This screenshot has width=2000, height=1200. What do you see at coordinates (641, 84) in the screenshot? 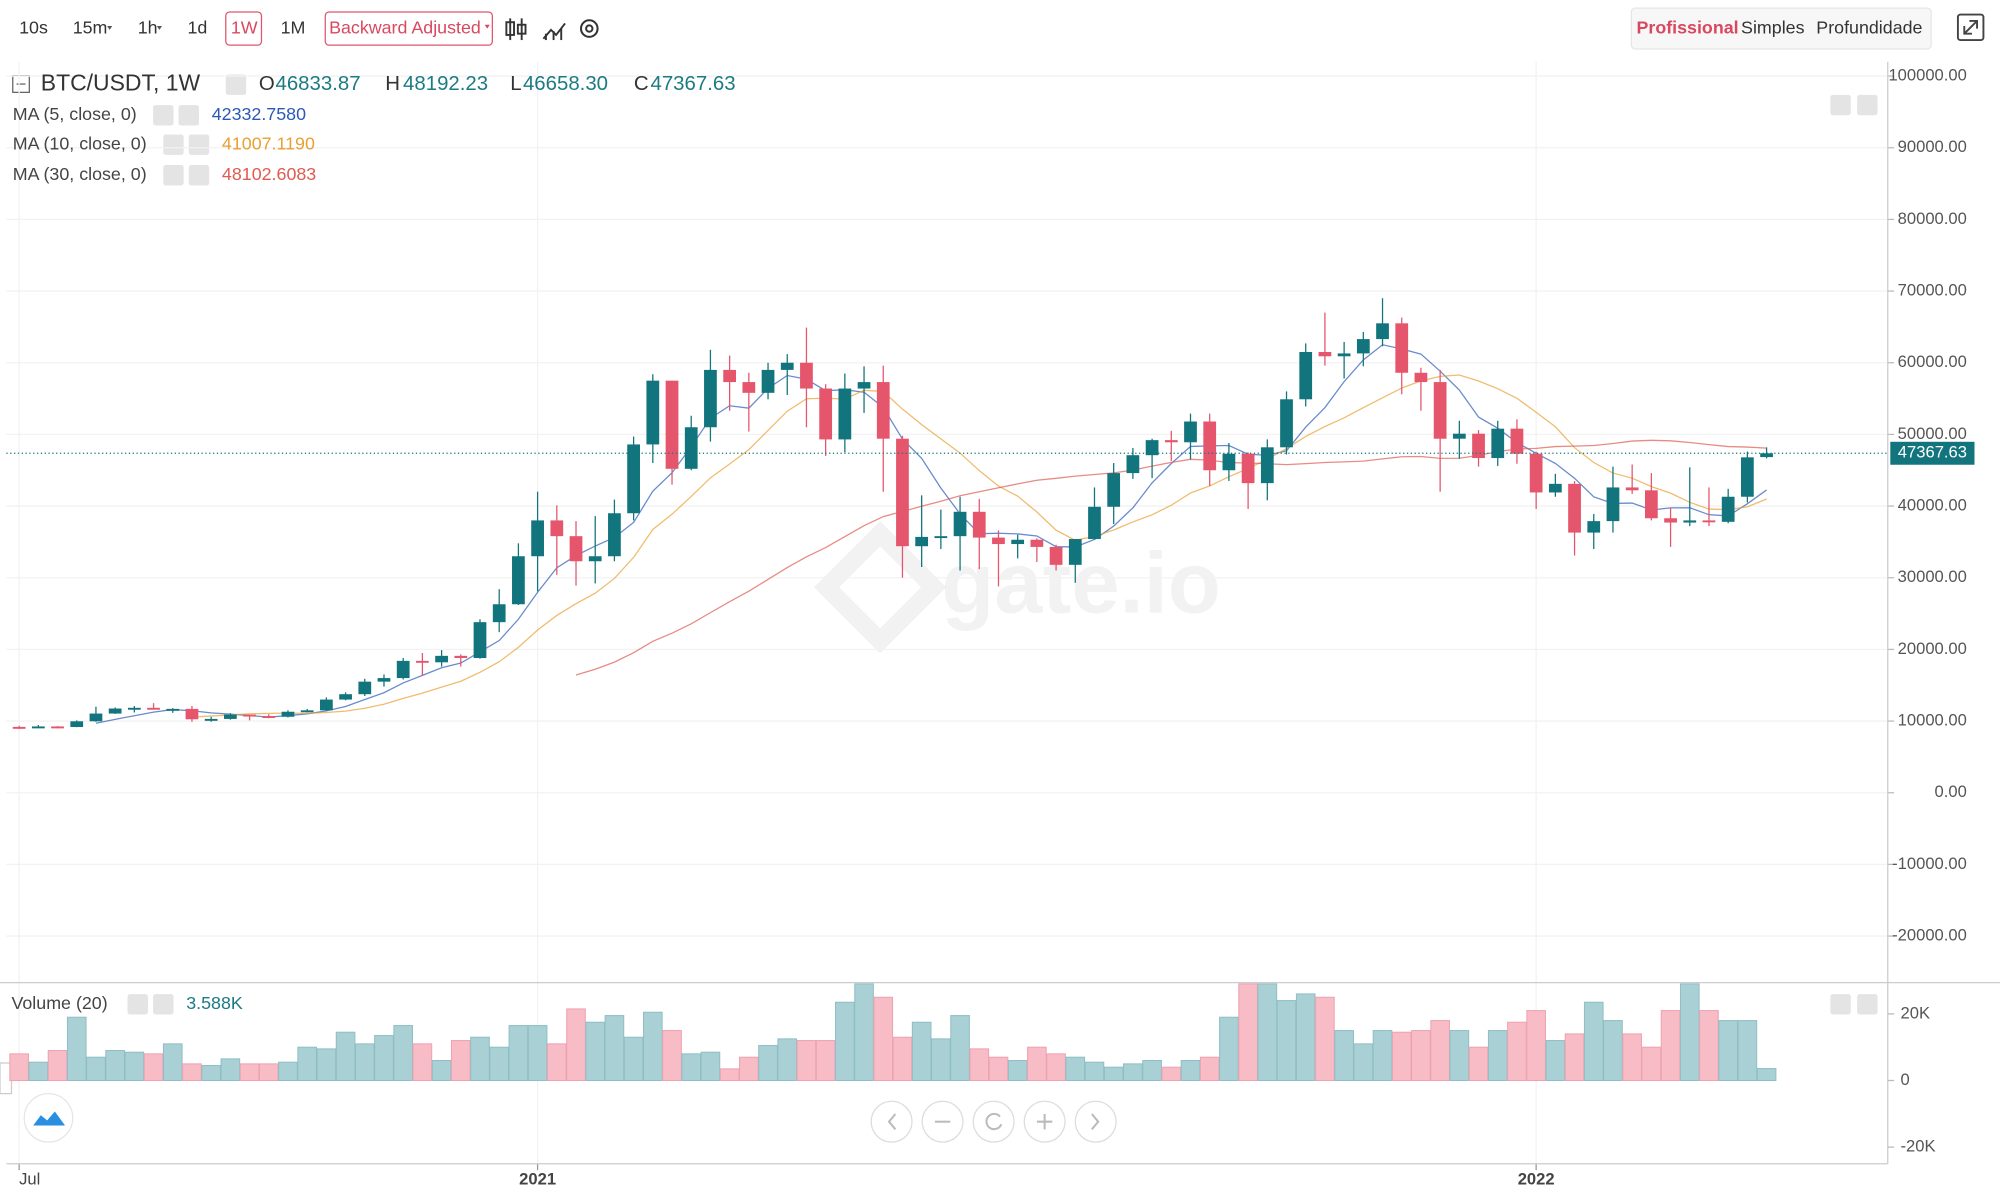
I see `ohlc-key: C` at bounding box center [641, 84].